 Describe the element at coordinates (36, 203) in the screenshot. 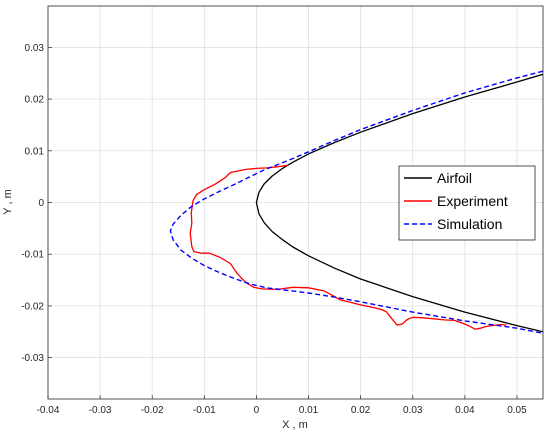

I see `y-ticks: -0.03 -0.02 -0.01 0 0.01 0.02 0.03` at that location.